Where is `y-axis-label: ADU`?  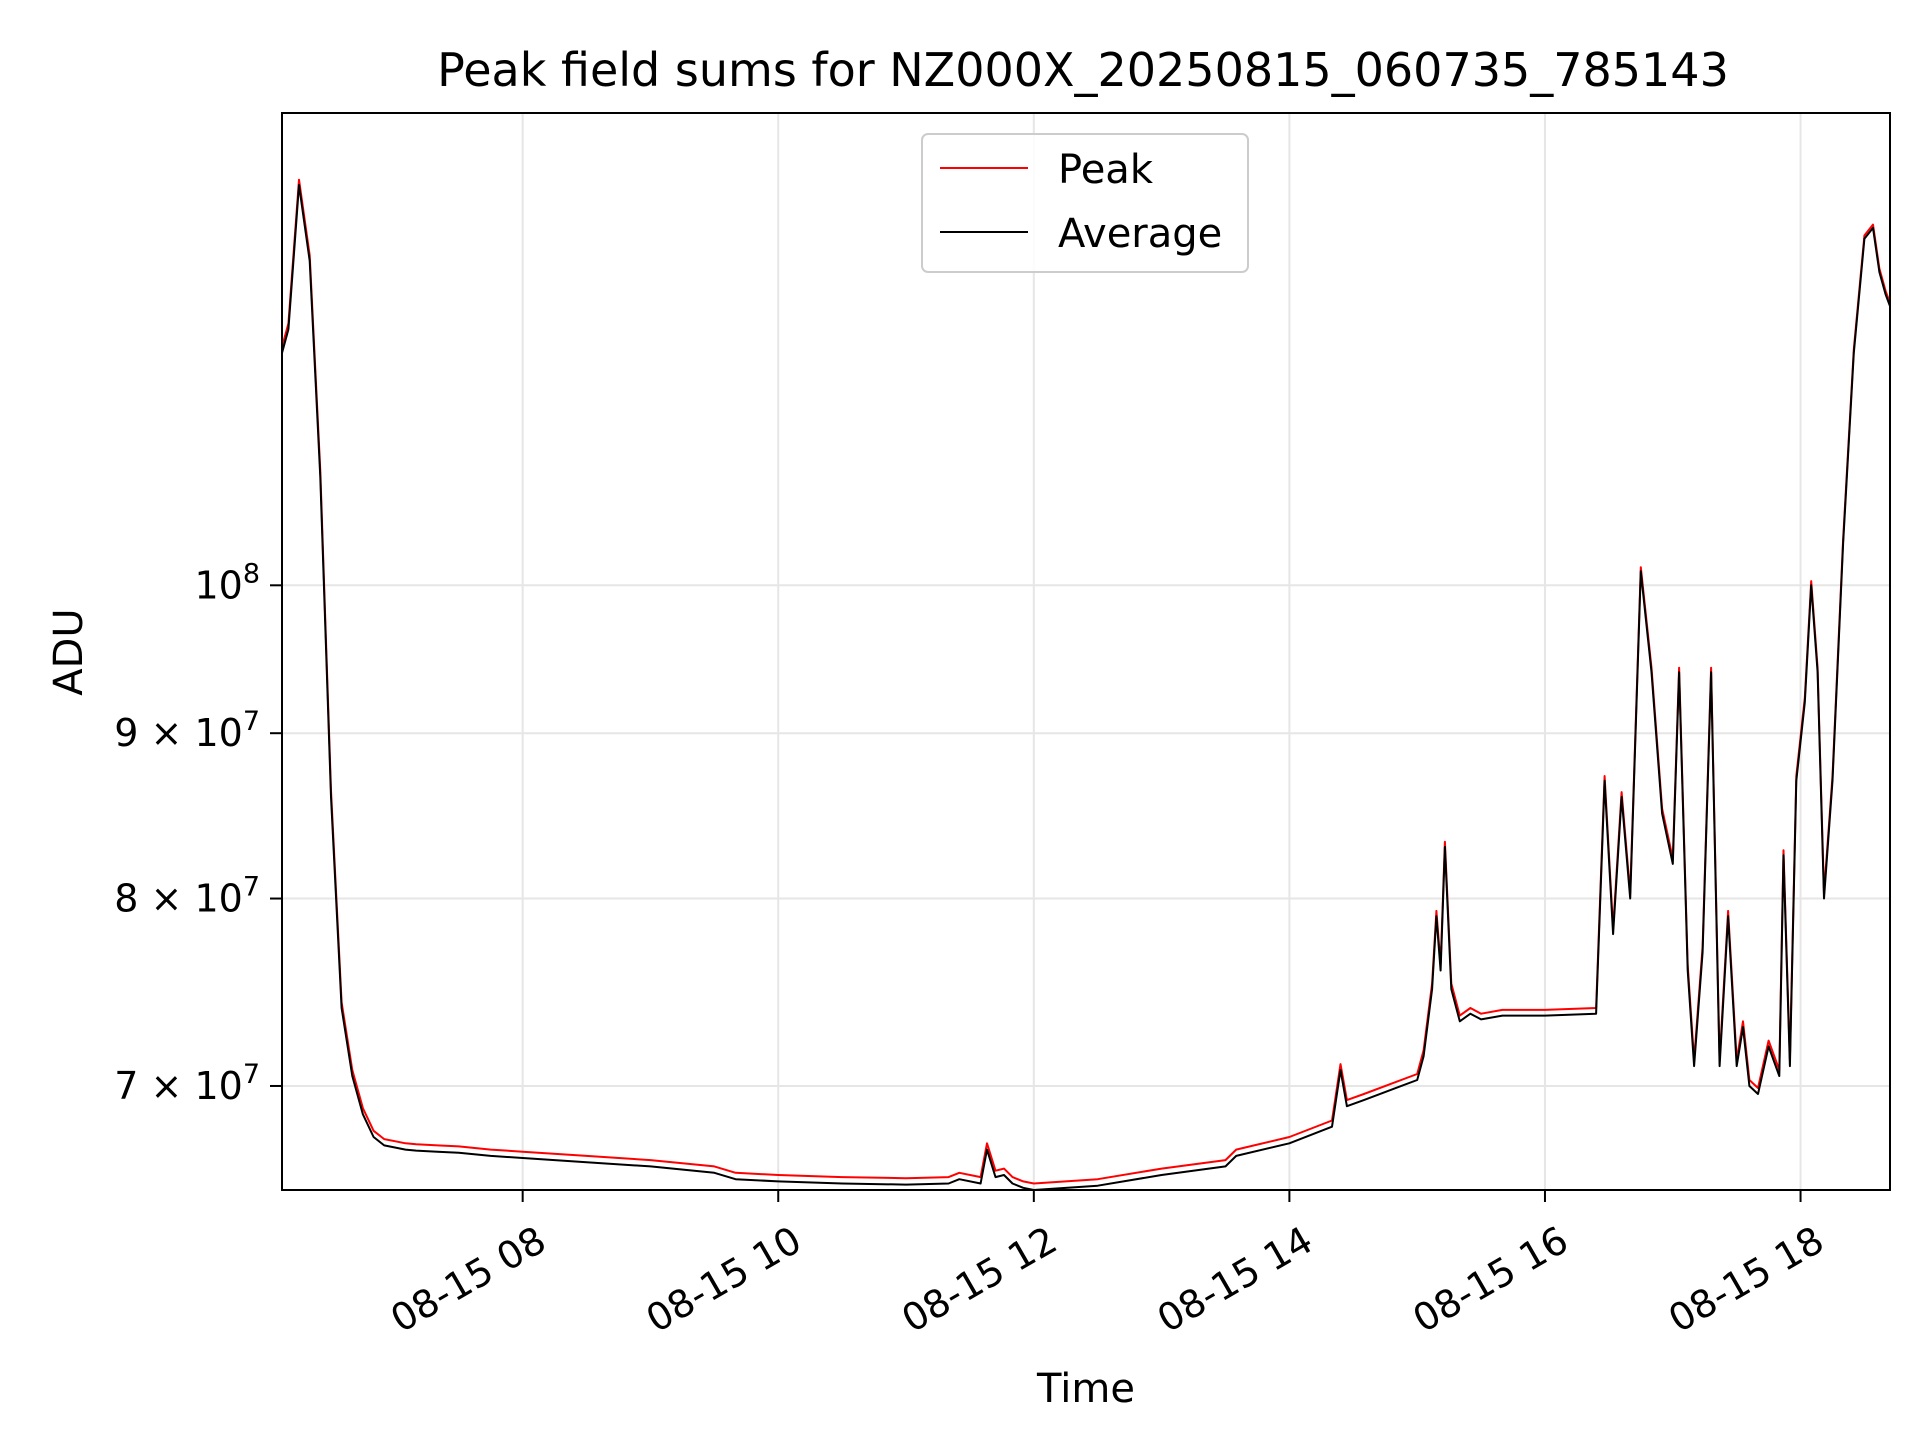 y-axis-label: ADU is located at coordinates (69, 651).